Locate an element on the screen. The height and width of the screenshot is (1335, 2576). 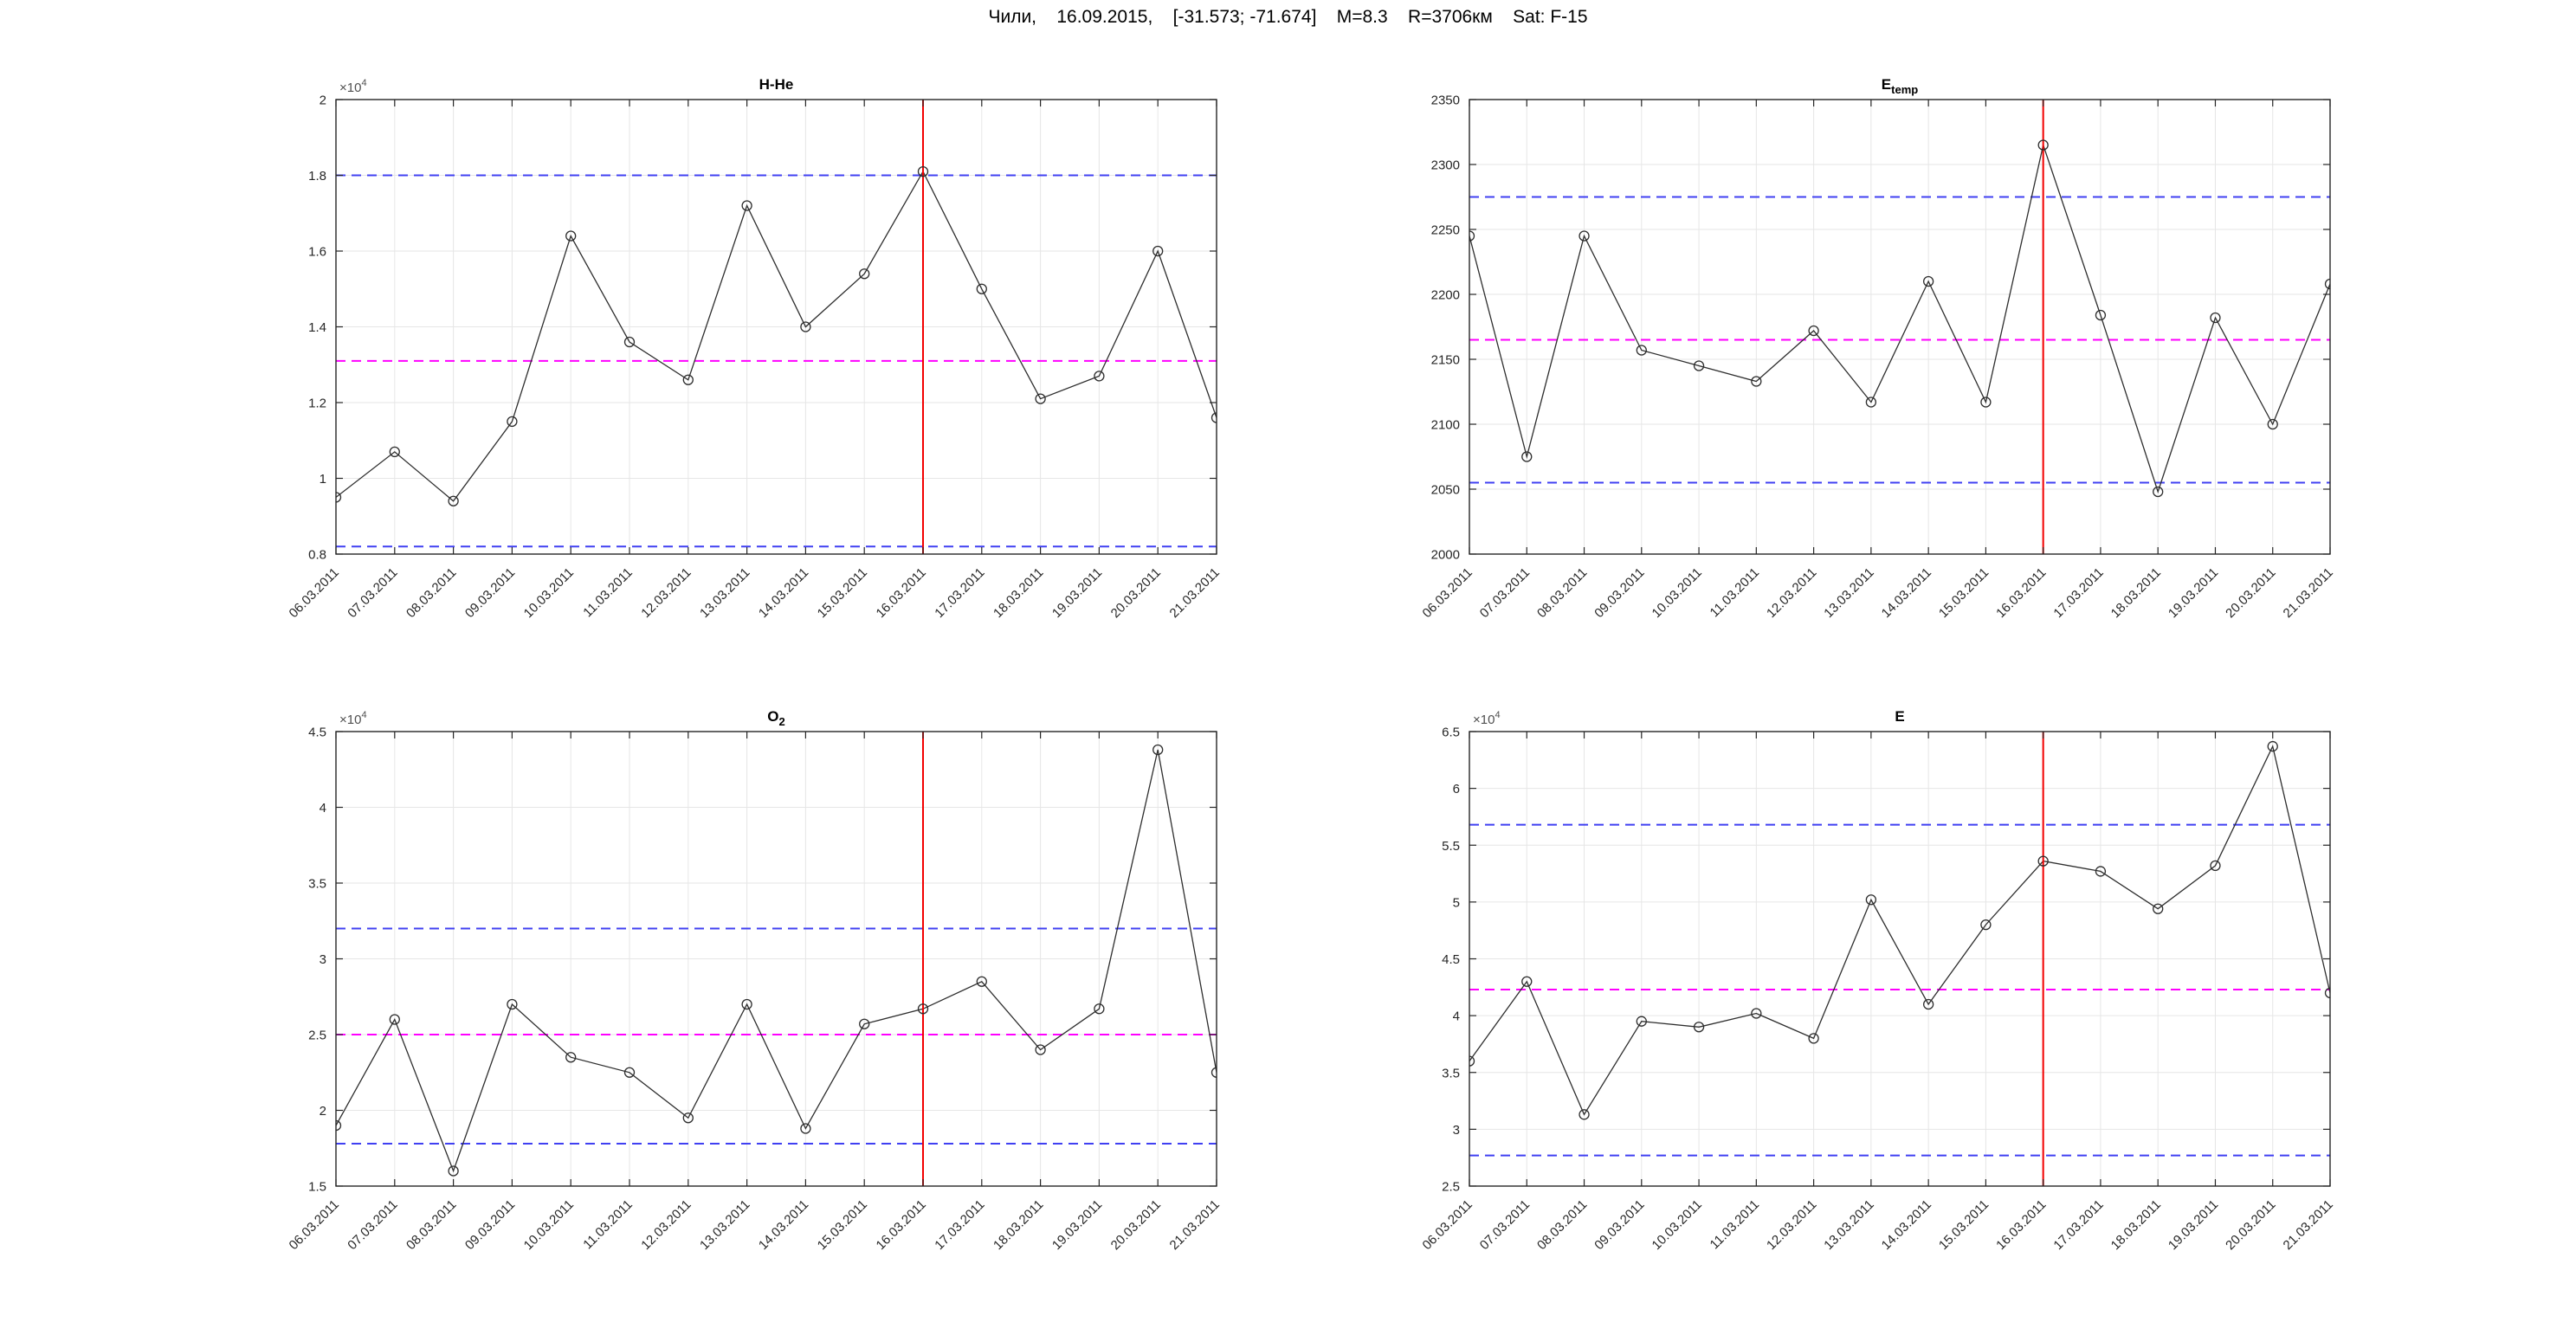
x-tick-label: 18.03.2011 is located at coordinates (2136, 1225).